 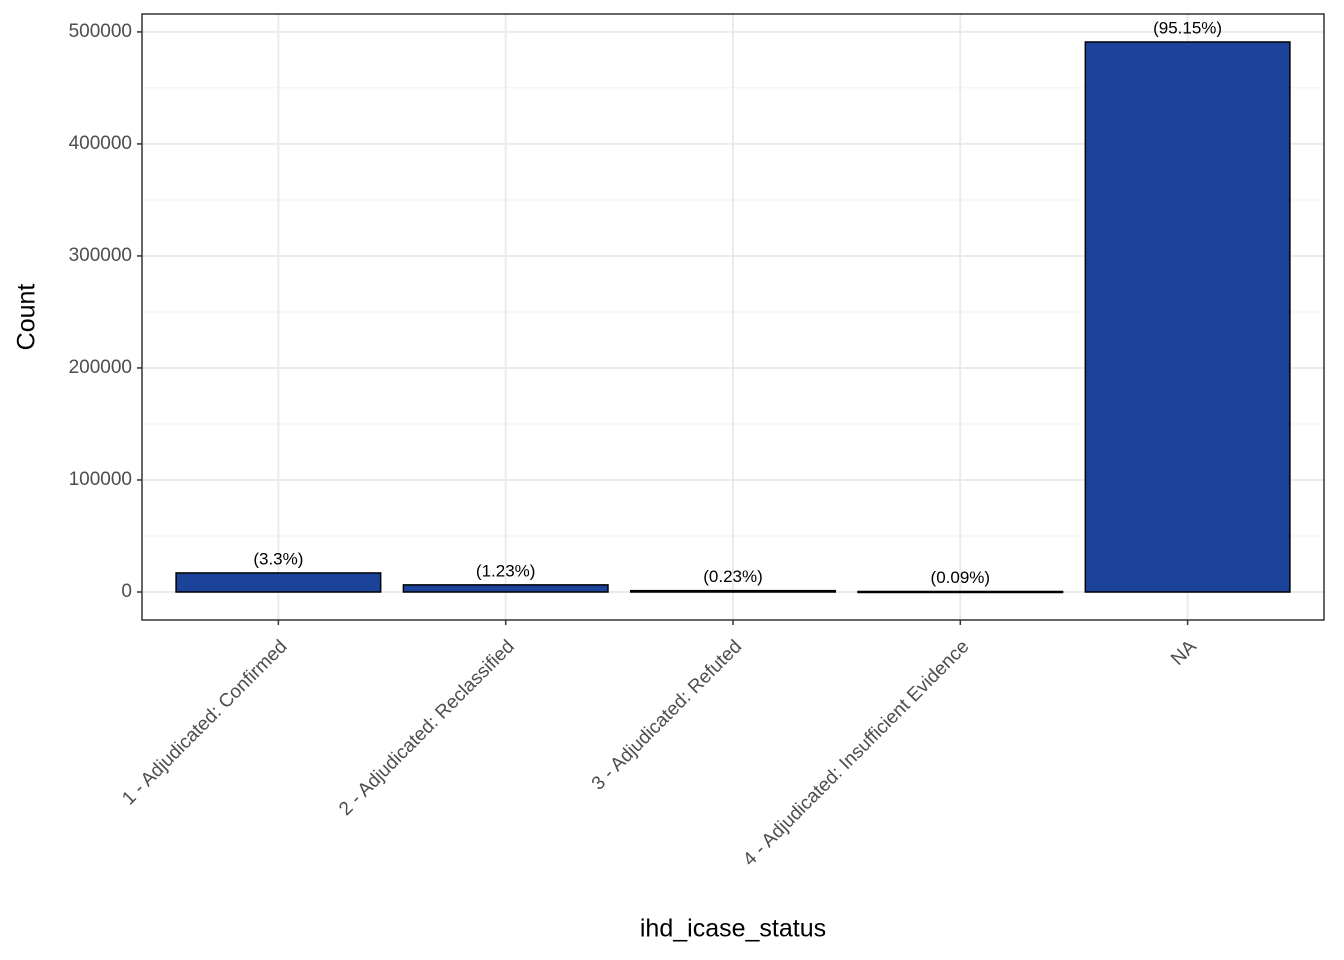 I want to click on bar-label: (1.23%), so click(x=506, y=570).